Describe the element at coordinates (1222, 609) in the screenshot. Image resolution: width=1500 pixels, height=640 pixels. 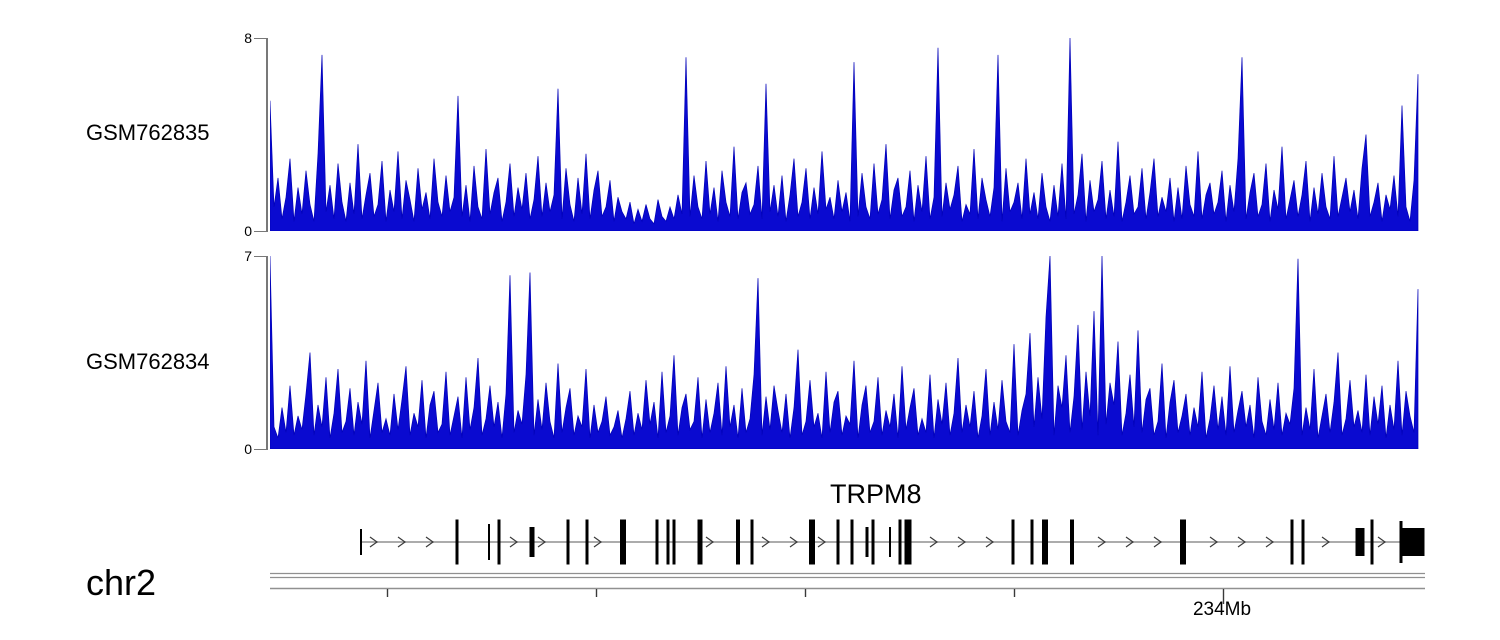
I see `coordinate-label: 234Mb` at that location.